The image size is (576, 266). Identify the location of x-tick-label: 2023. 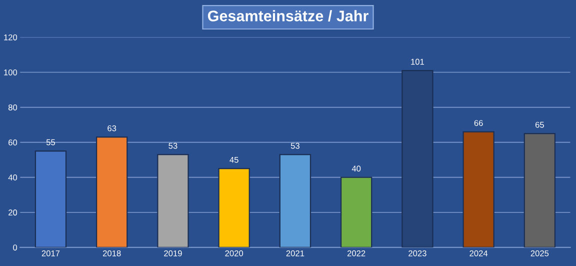
(417, 253).